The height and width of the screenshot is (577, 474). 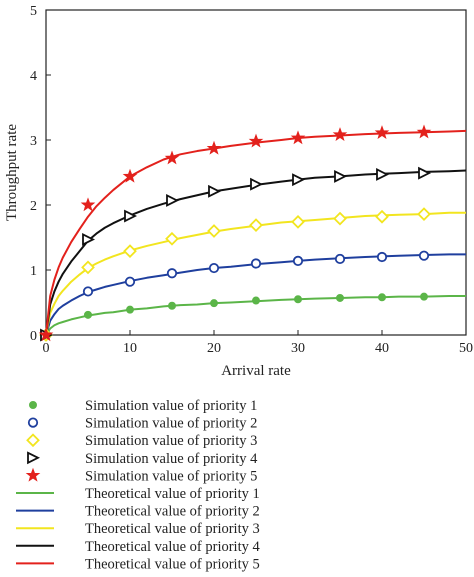 I want to click on legend-item-sim-priority-4: Simulation value of priority 4, so click(x=142, y=459).